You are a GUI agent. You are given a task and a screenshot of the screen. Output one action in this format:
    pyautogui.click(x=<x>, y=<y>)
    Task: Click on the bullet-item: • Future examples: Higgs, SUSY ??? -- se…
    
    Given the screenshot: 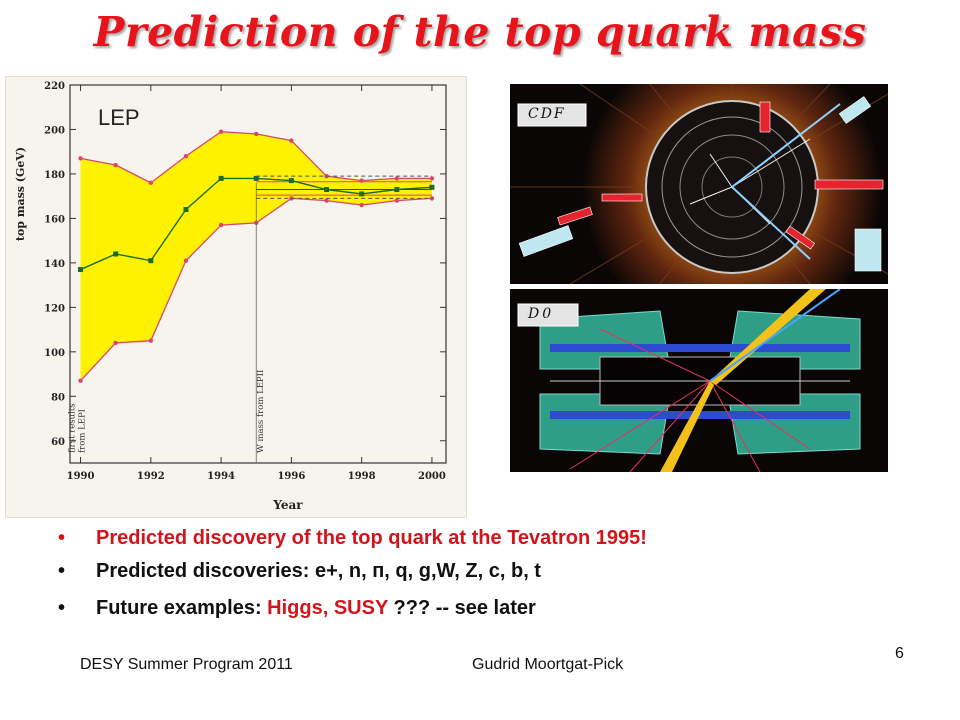 What is the action you would take?
    pyautogui.click(x=498, y=608)
    